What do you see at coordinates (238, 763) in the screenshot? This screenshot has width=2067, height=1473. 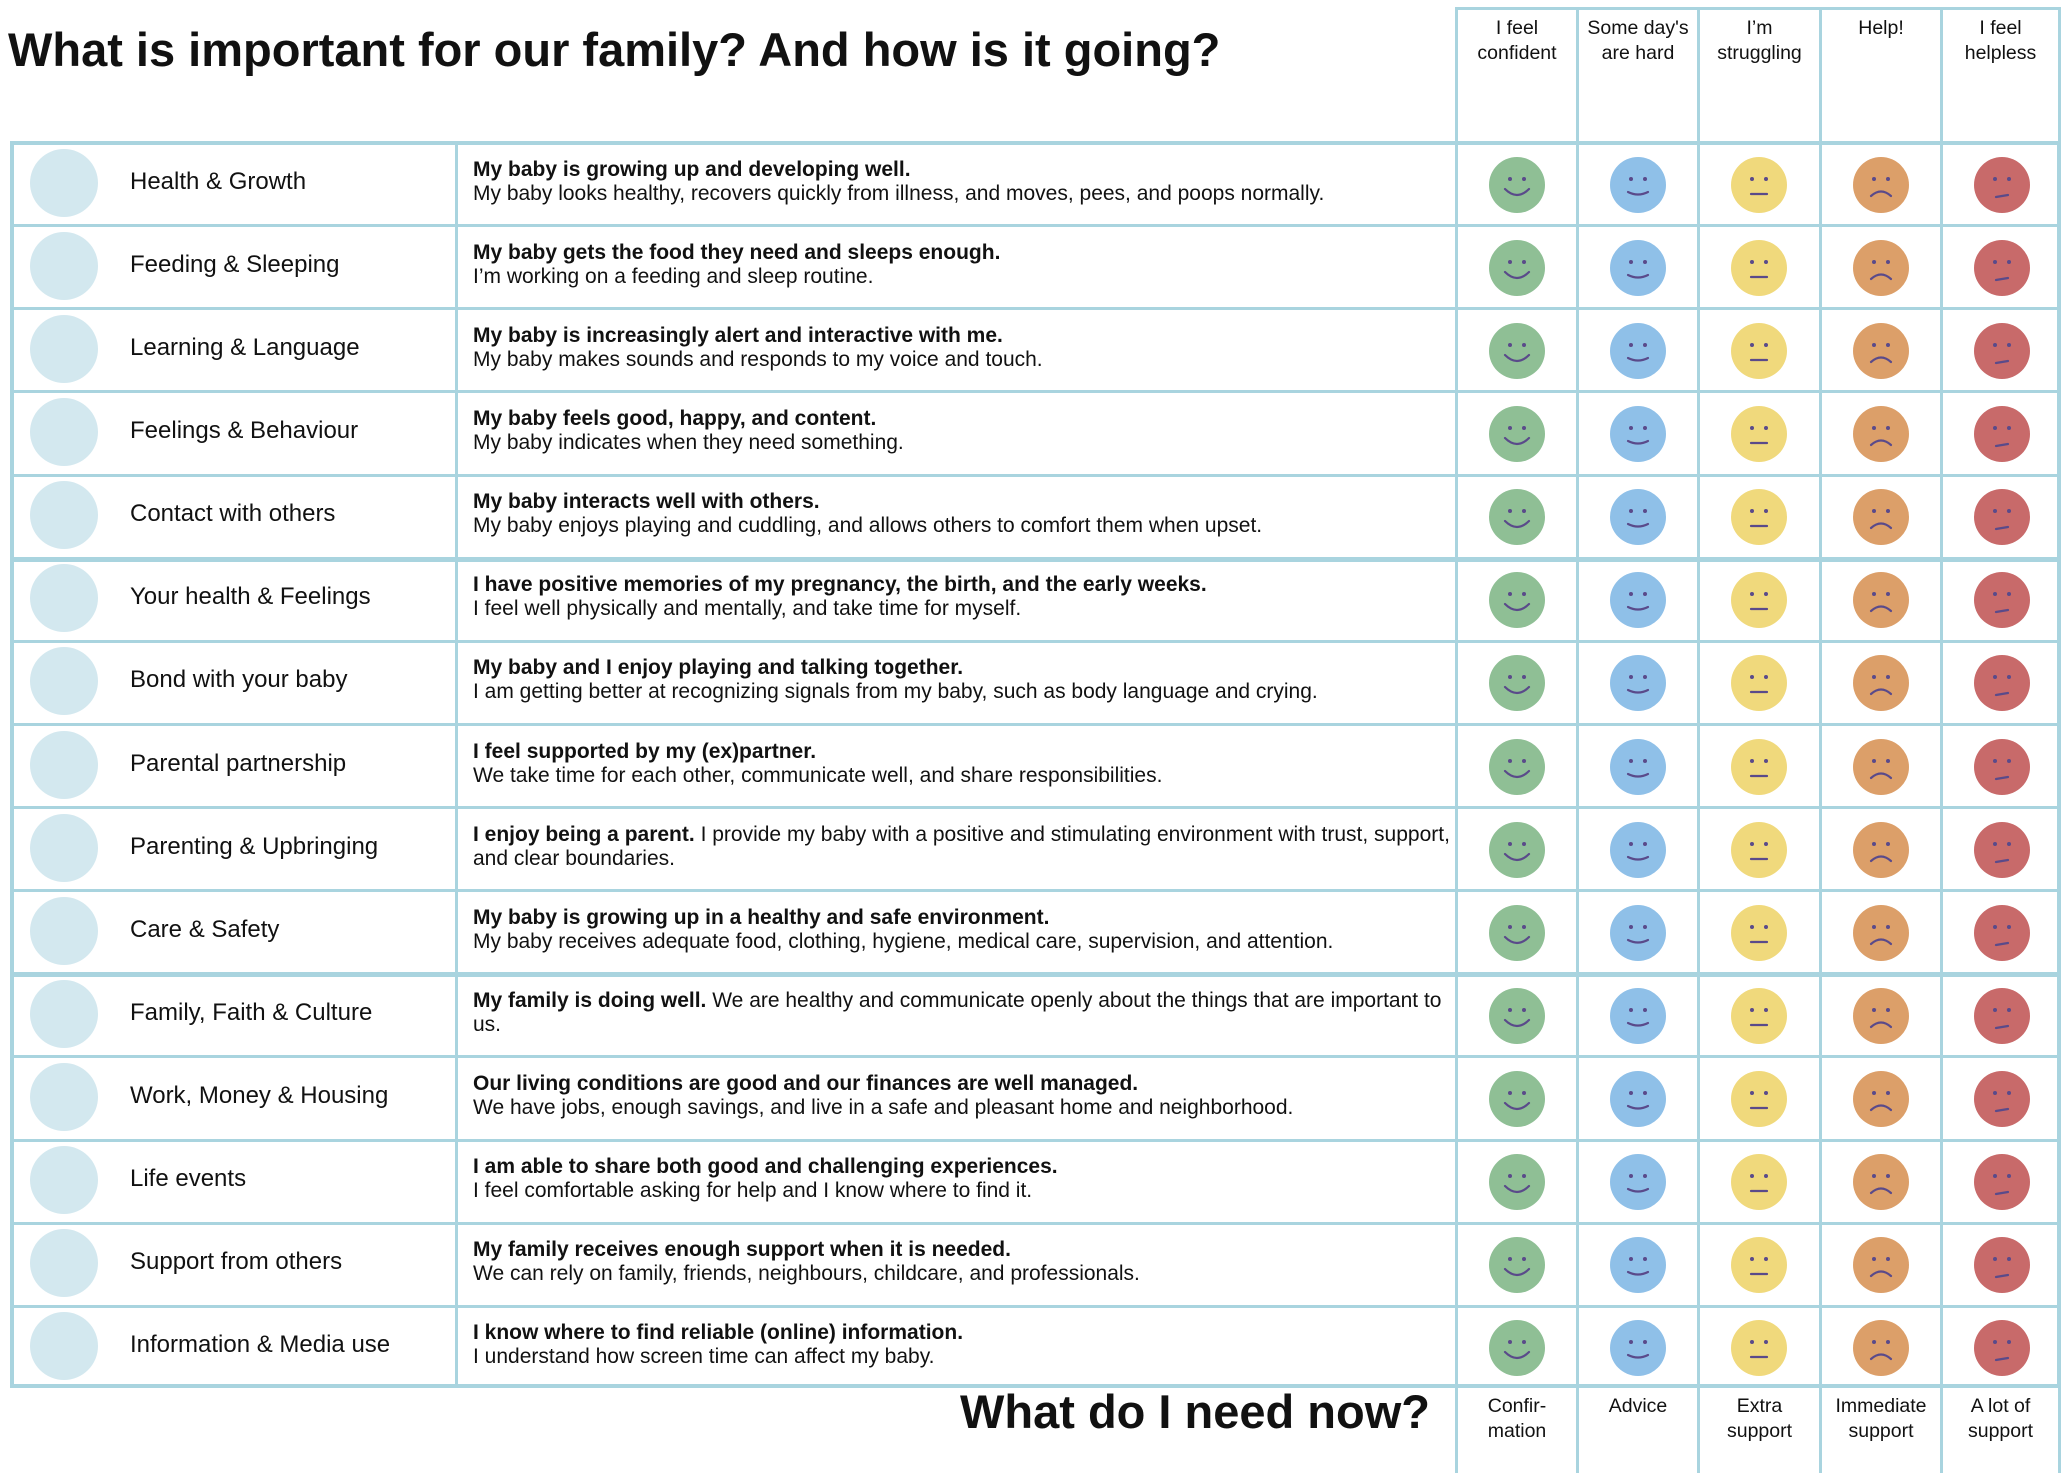 I see `topic: Parental partnership` at bounding box center [238, 763].